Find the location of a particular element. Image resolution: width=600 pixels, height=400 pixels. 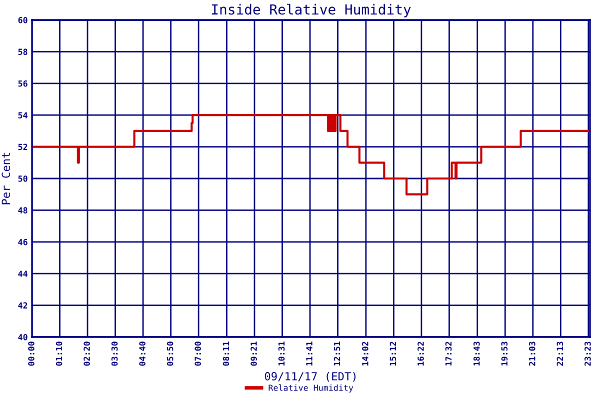

x-tick-label: 03:30 is located at coordinates (114, 354).